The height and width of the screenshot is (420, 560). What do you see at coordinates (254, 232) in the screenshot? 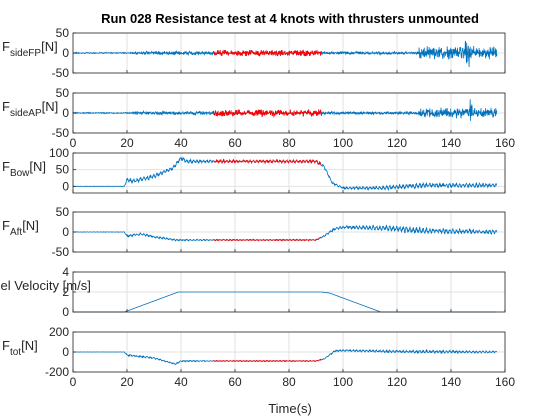
I see `subplot-Aft: -50 0 50 FAft[N]` at bounding box center [254, 232].